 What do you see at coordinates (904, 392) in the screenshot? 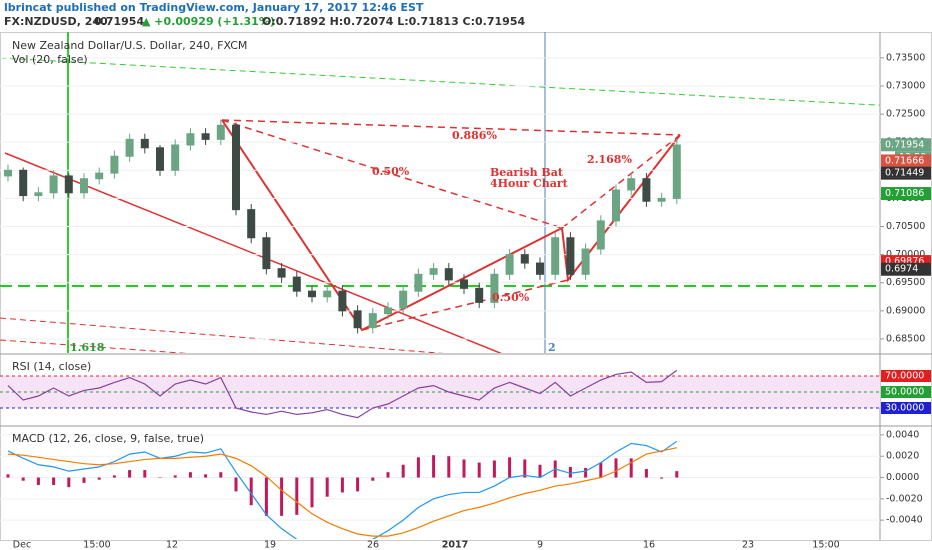
I see `rsi-tick-label: 50.0000` at bounding box center [904, 392].